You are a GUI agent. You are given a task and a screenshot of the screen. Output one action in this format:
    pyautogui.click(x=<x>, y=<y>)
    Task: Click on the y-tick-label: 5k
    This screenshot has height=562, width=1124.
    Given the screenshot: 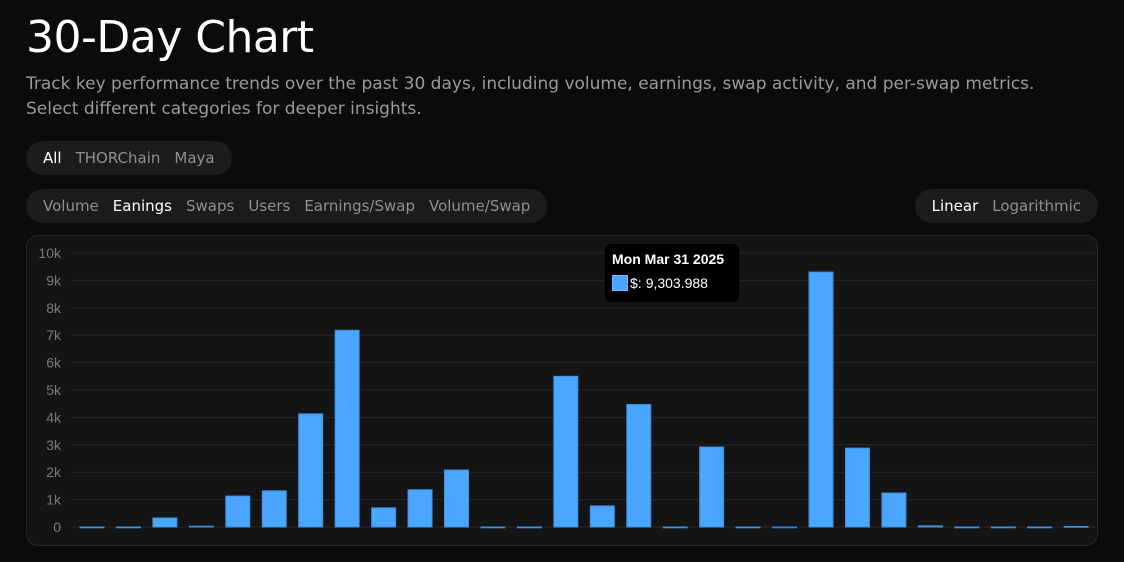 What is the action you would take?
    pyautogui.click(x=54, y=390)
    